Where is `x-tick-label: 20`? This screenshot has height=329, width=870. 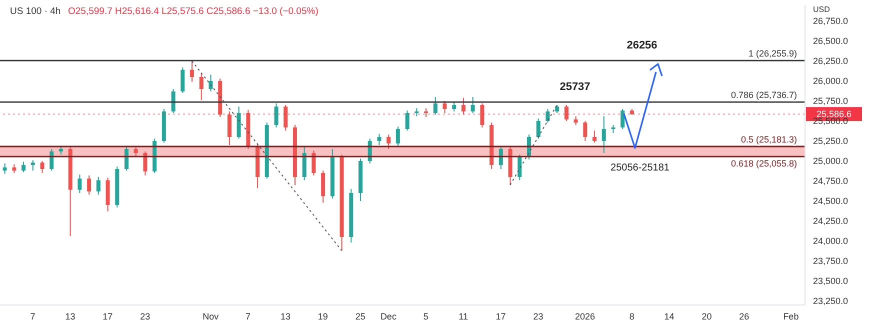 x-tick-label: 20 is located at coordinates (707, 316).